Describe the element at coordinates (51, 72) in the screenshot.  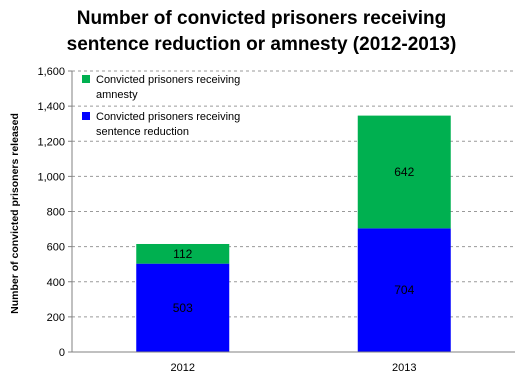
I see `y-tick-label-8: 1,600` at that location.